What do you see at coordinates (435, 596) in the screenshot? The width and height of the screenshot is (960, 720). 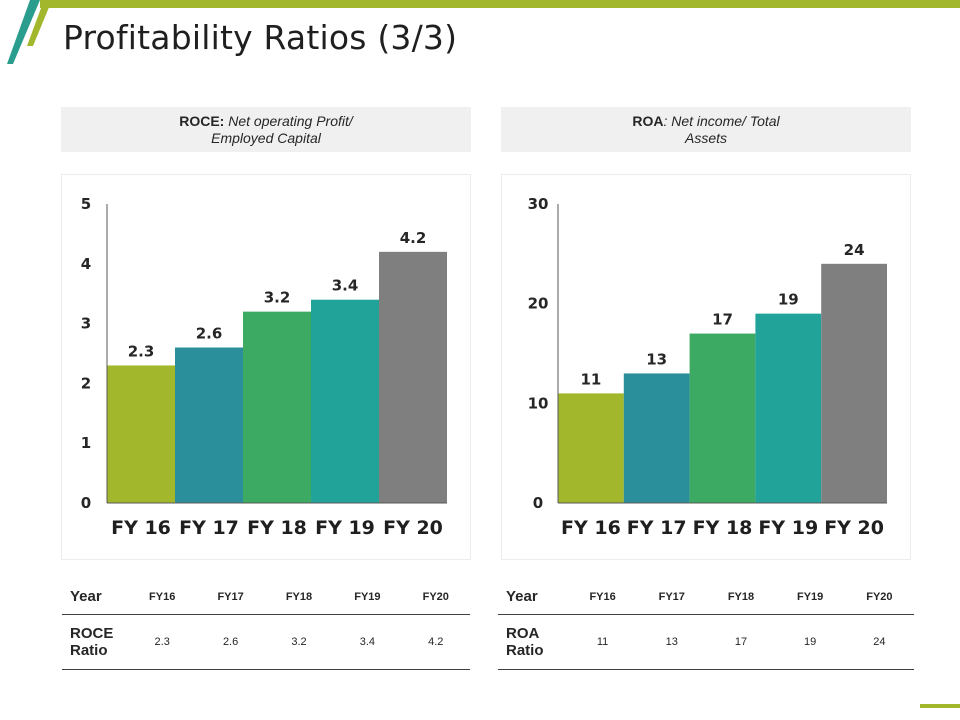 I see `roce-year-cell: FY20` at bounding box center [435, 596].